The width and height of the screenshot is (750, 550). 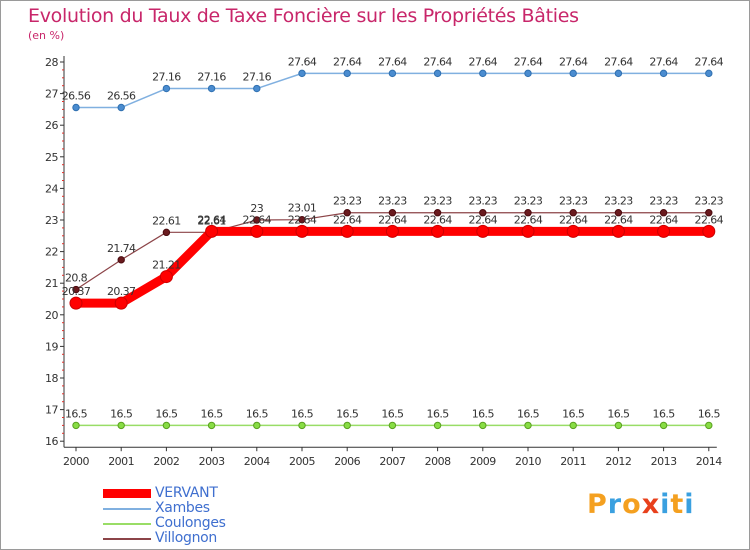 What do you see at coordinates (51, 62) in the screenshot?
I see `y-tick-label: 28` at bounding box center [51, 62].